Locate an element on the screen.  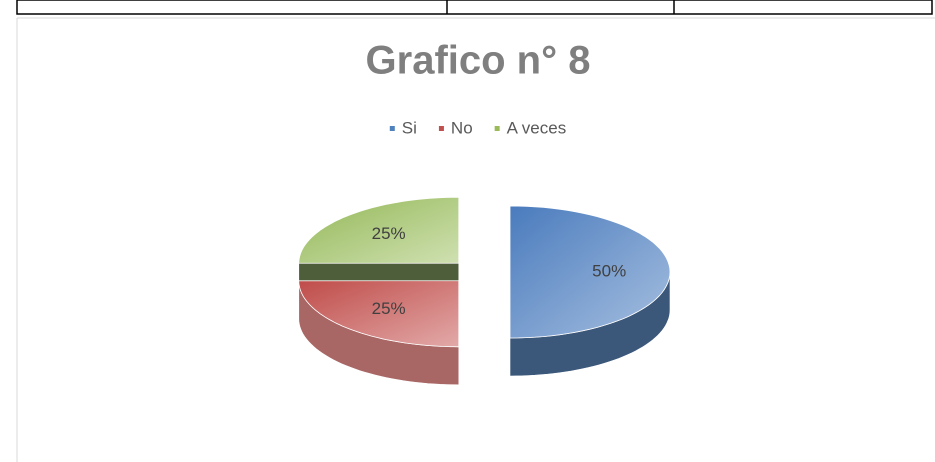
value-label: 50% is located at coordinates (609, 270).